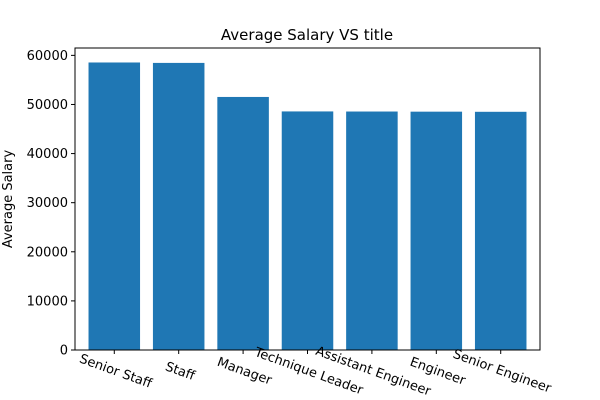  I want to click on y-tick-label: 20000, so click(47, 252).